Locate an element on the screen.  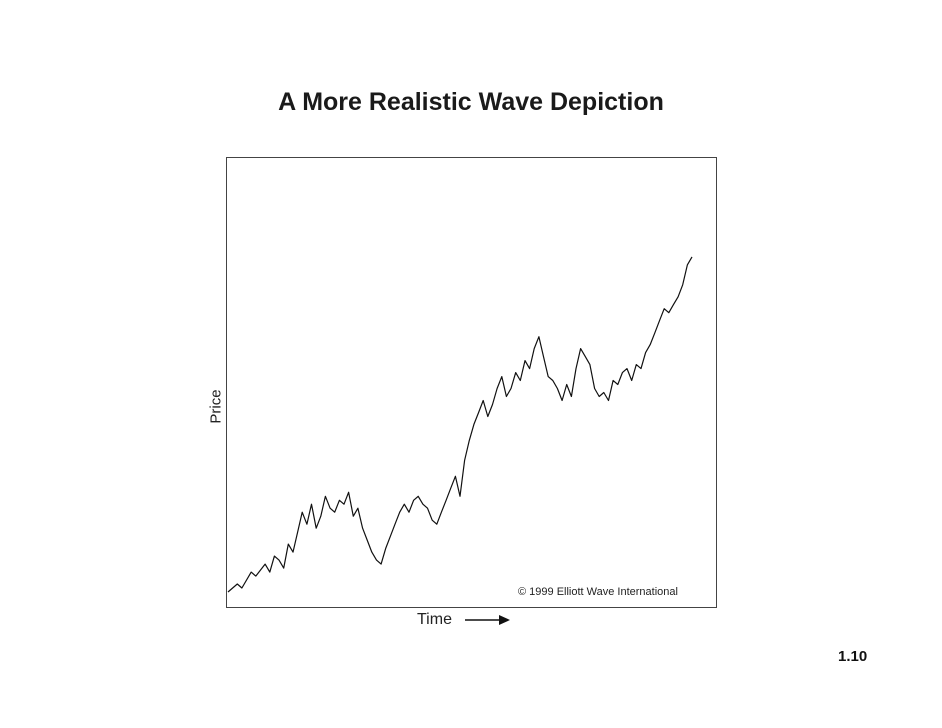
copyright-notice: © 1999 Elliott Wave International is located at coordinates (598, 592).